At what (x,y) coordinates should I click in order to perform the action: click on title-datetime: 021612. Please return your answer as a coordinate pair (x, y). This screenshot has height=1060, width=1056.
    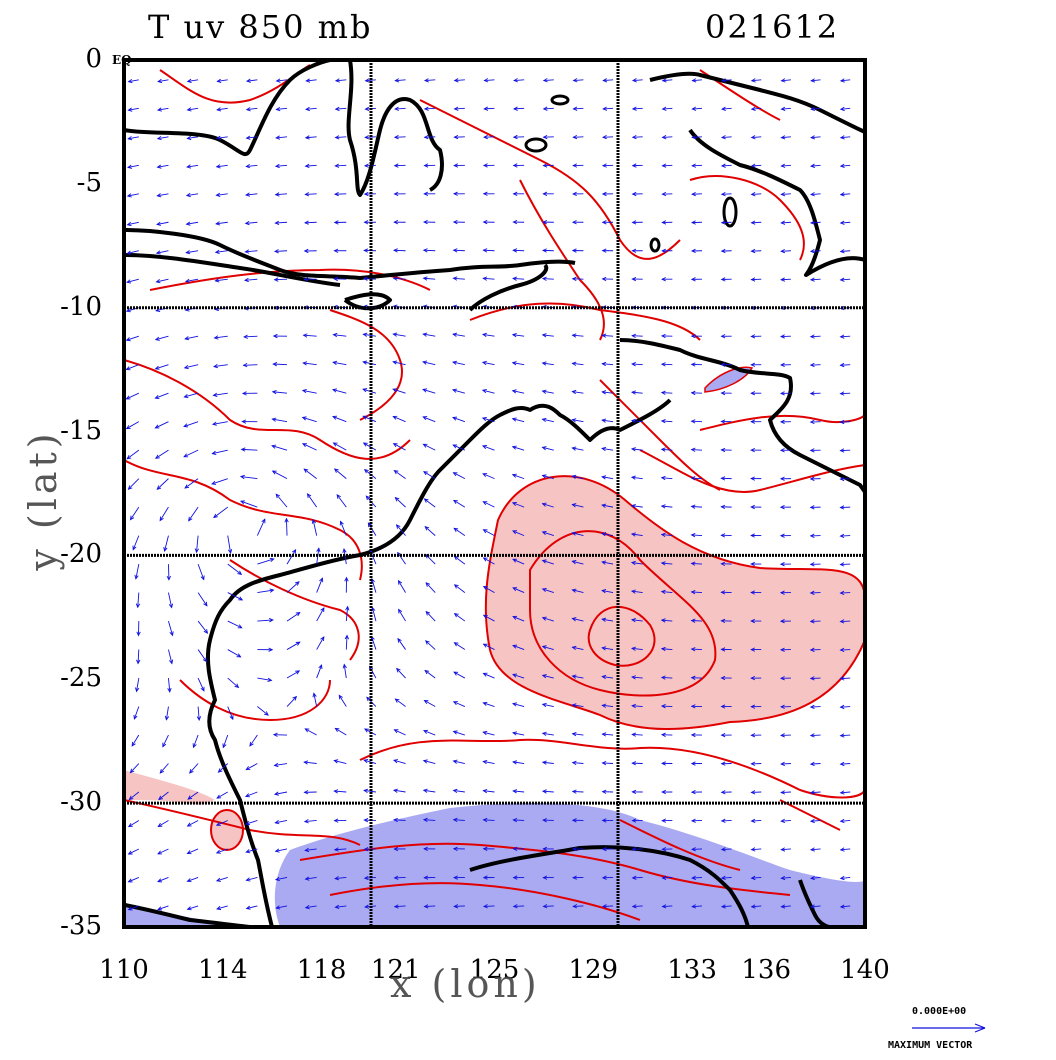
    Looking at the image, I should click on (772, 27).